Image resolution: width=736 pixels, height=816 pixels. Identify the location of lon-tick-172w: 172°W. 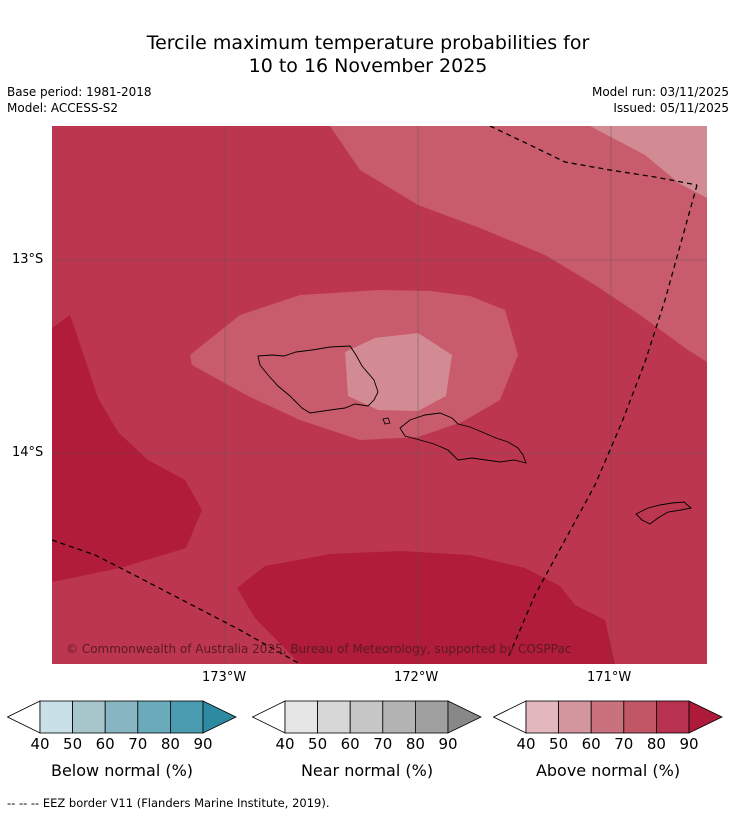
(416, 677).